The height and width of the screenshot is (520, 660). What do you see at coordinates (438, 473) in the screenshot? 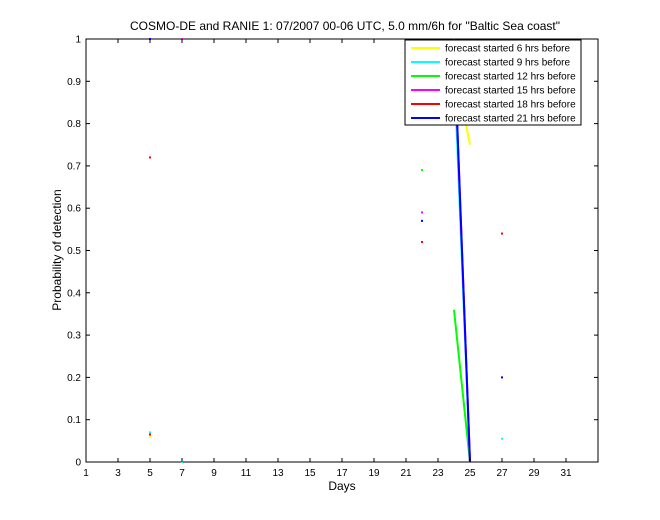
I see `x-tick-label: 23` at bounding box center [438, 473].